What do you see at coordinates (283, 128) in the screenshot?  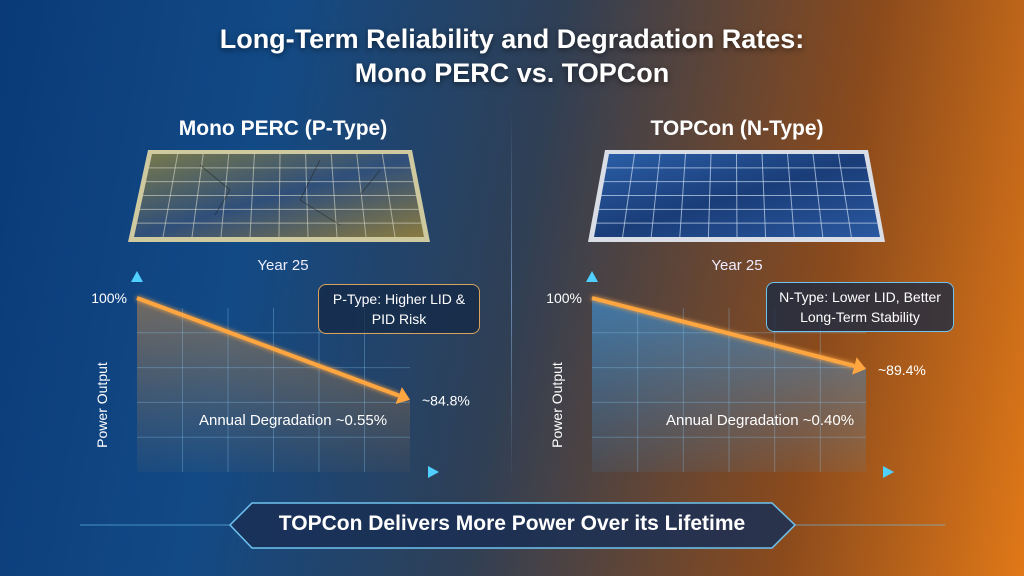 I see `left-heading: Mono PERC (P-Type)` at bounding box center [283, 128].